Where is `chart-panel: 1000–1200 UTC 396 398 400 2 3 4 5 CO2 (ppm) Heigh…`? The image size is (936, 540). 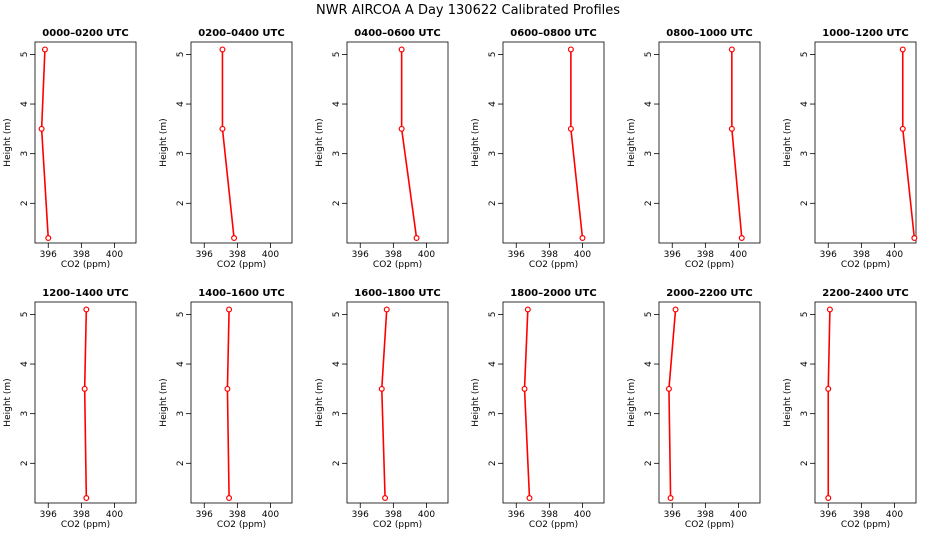 chart-panel: 1000–1200 UTC 396 398 400 2 3 4 5 CO2 (ppm) Heigh… is located at coordinates (850, 149).